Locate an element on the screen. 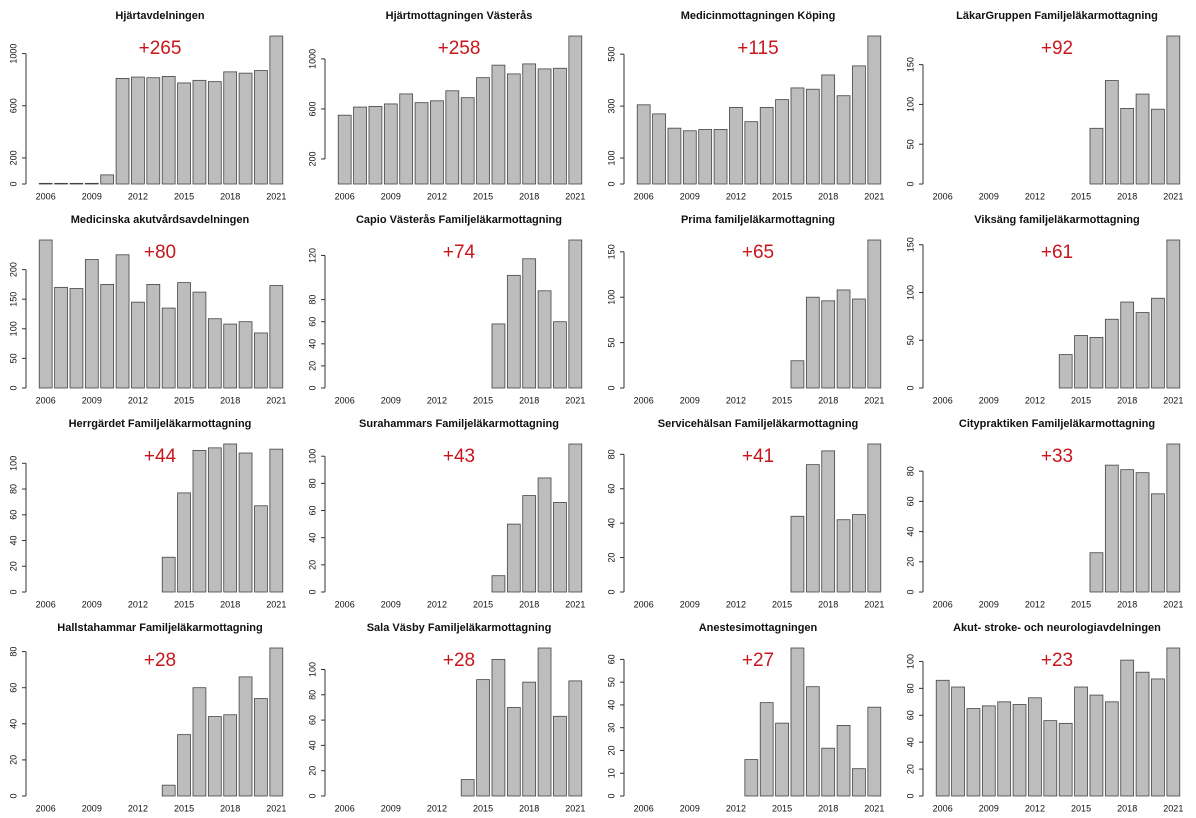  y-tick-label: 600 is located at coordinates (13, 105).